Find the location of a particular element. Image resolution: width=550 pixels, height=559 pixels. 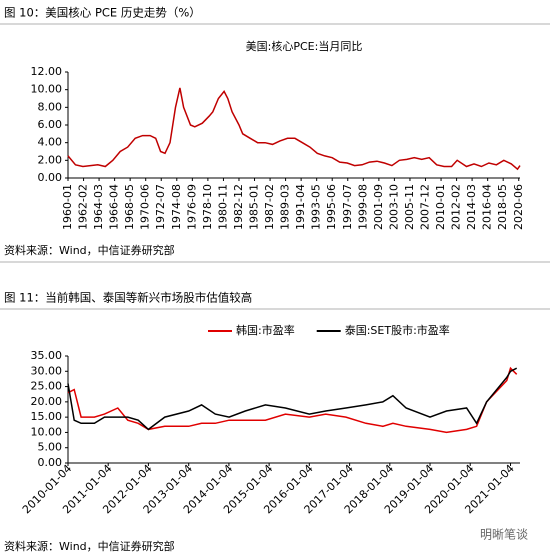

x-tick-label: 1999-08 is located at coordinates (362, 207).